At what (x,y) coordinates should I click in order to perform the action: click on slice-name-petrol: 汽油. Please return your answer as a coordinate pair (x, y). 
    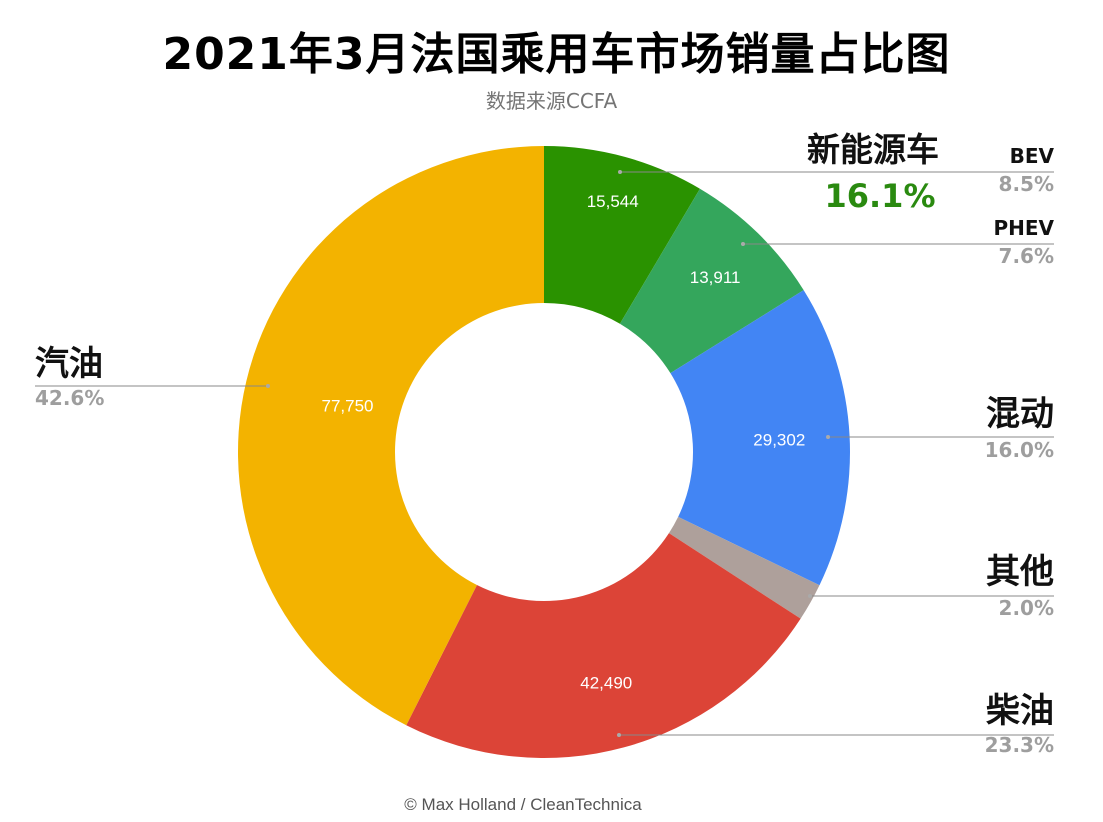
    Looking at the image, I should click on (69, 364).